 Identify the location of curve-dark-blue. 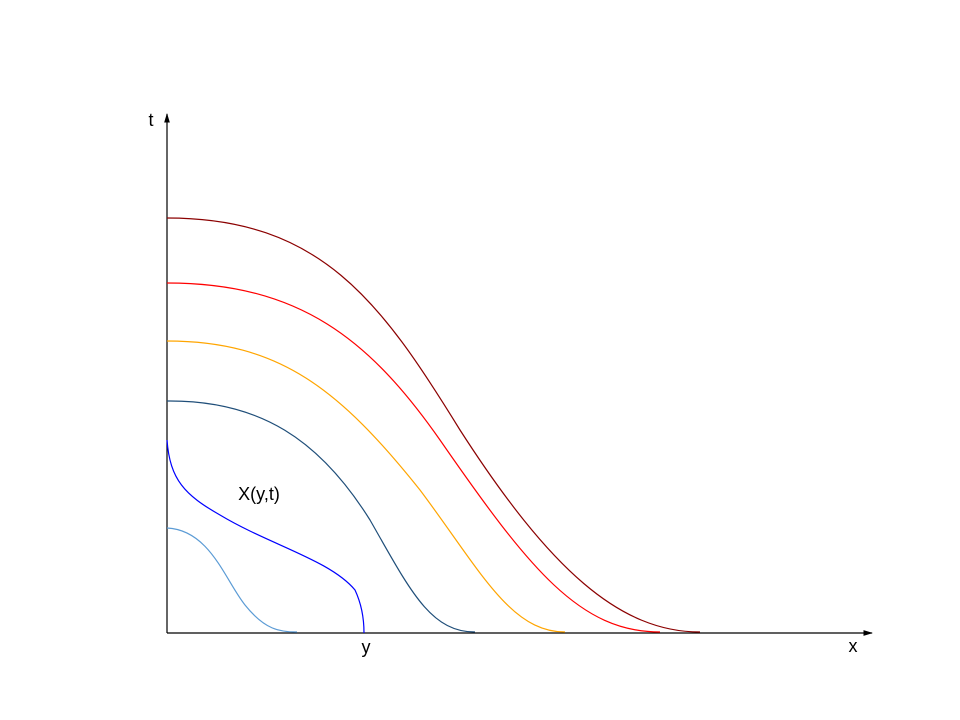
(321, 516).